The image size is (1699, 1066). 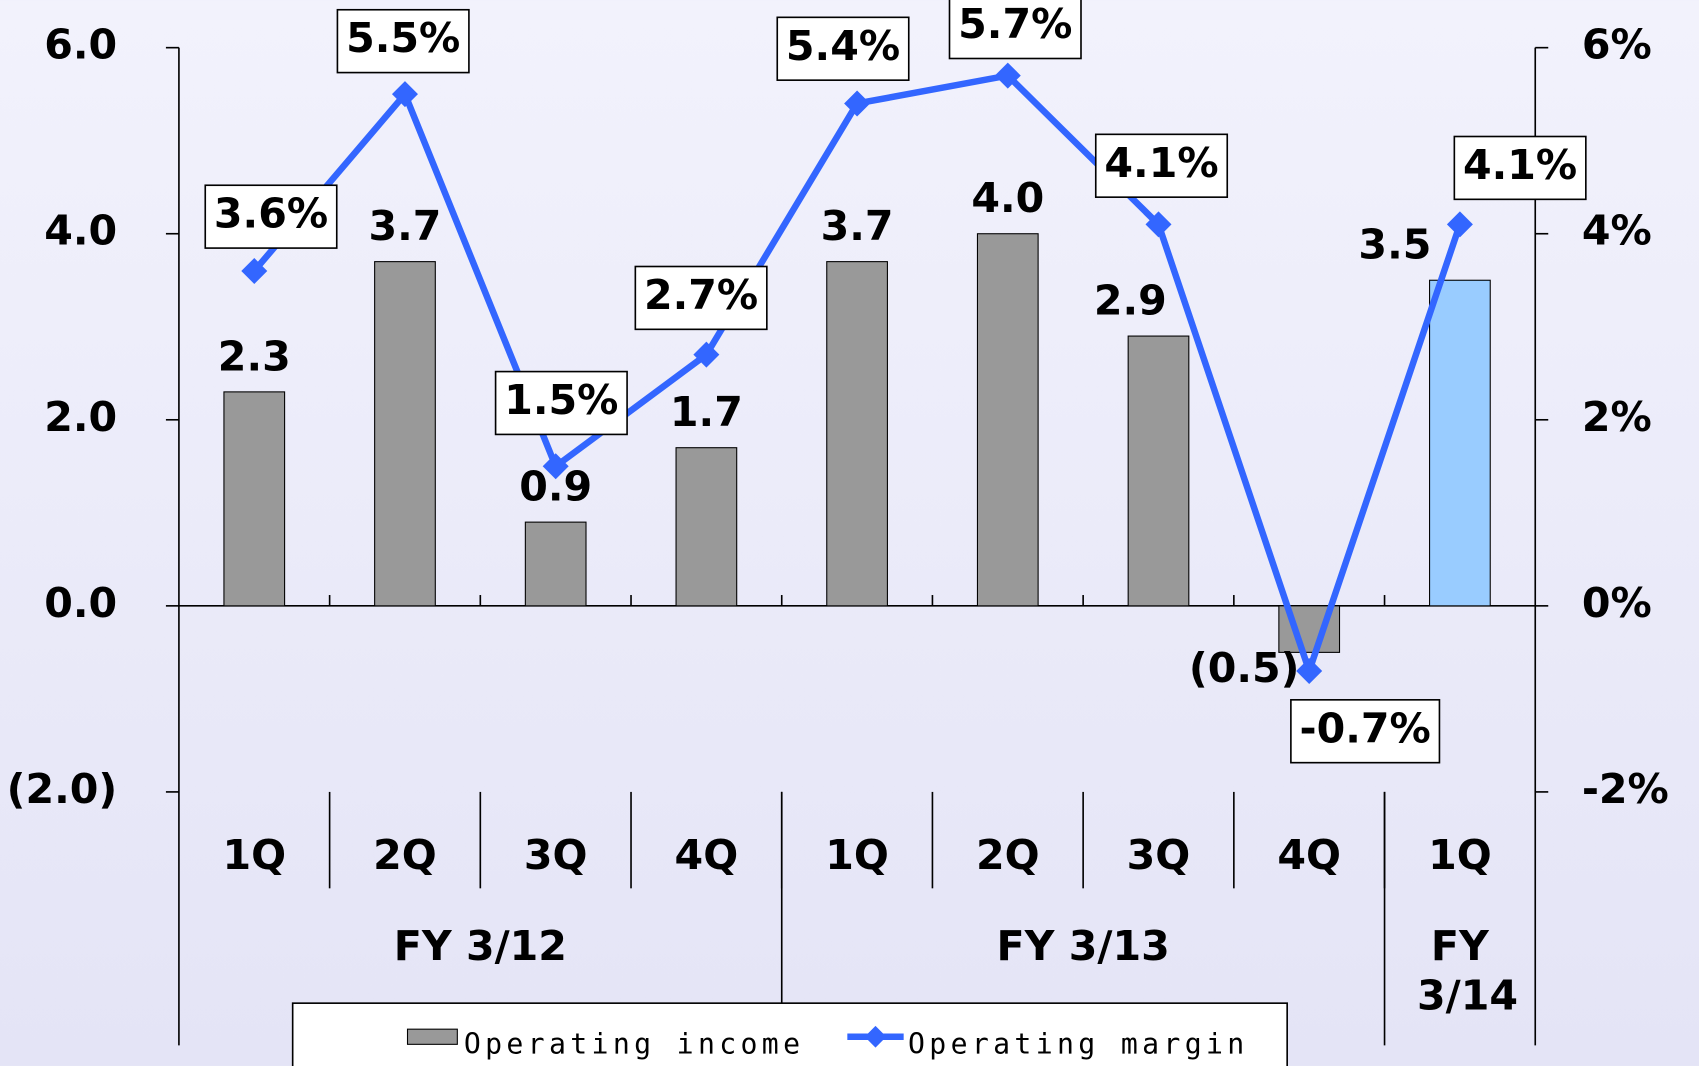 What do you see at coordinates (875, 1036) in the screenshot?
I see `legend-marker` at bounding box center [875, 1036].